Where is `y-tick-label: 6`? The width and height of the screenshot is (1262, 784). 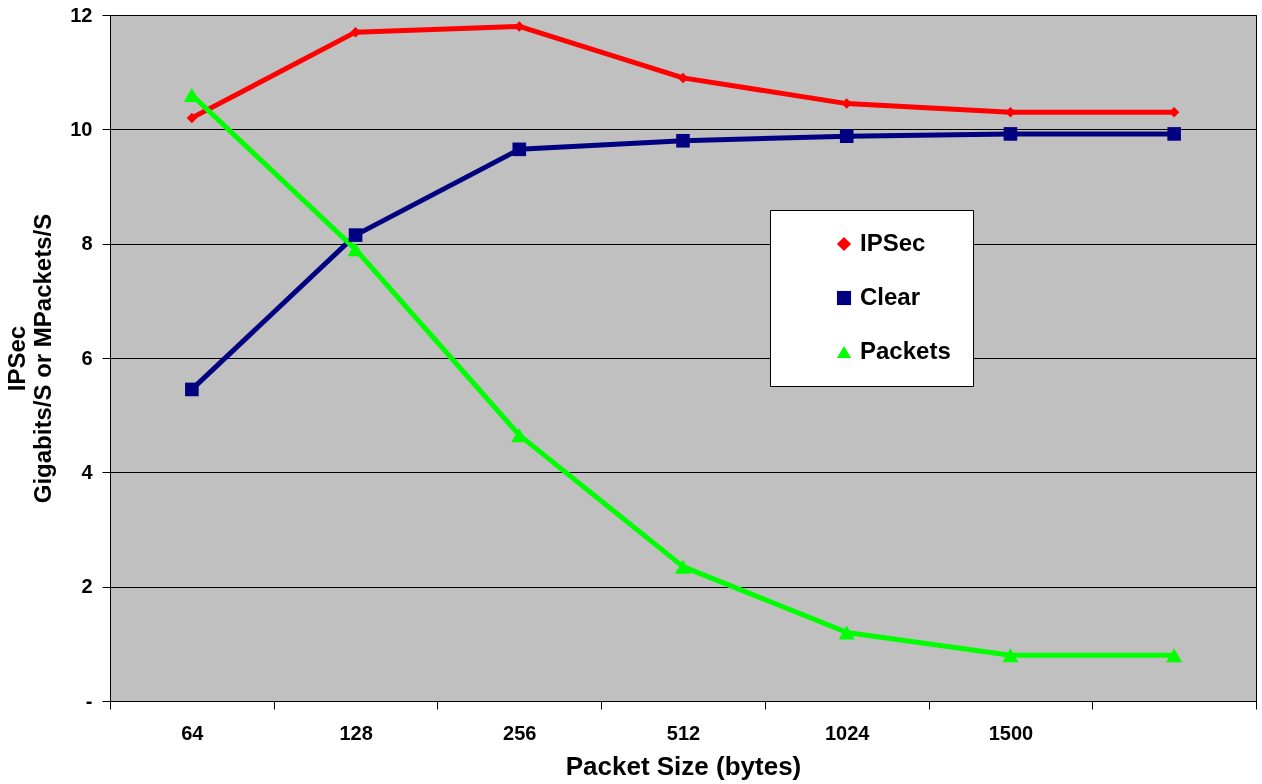
y-tick-label: 6 is located at coordinates (87, 357).